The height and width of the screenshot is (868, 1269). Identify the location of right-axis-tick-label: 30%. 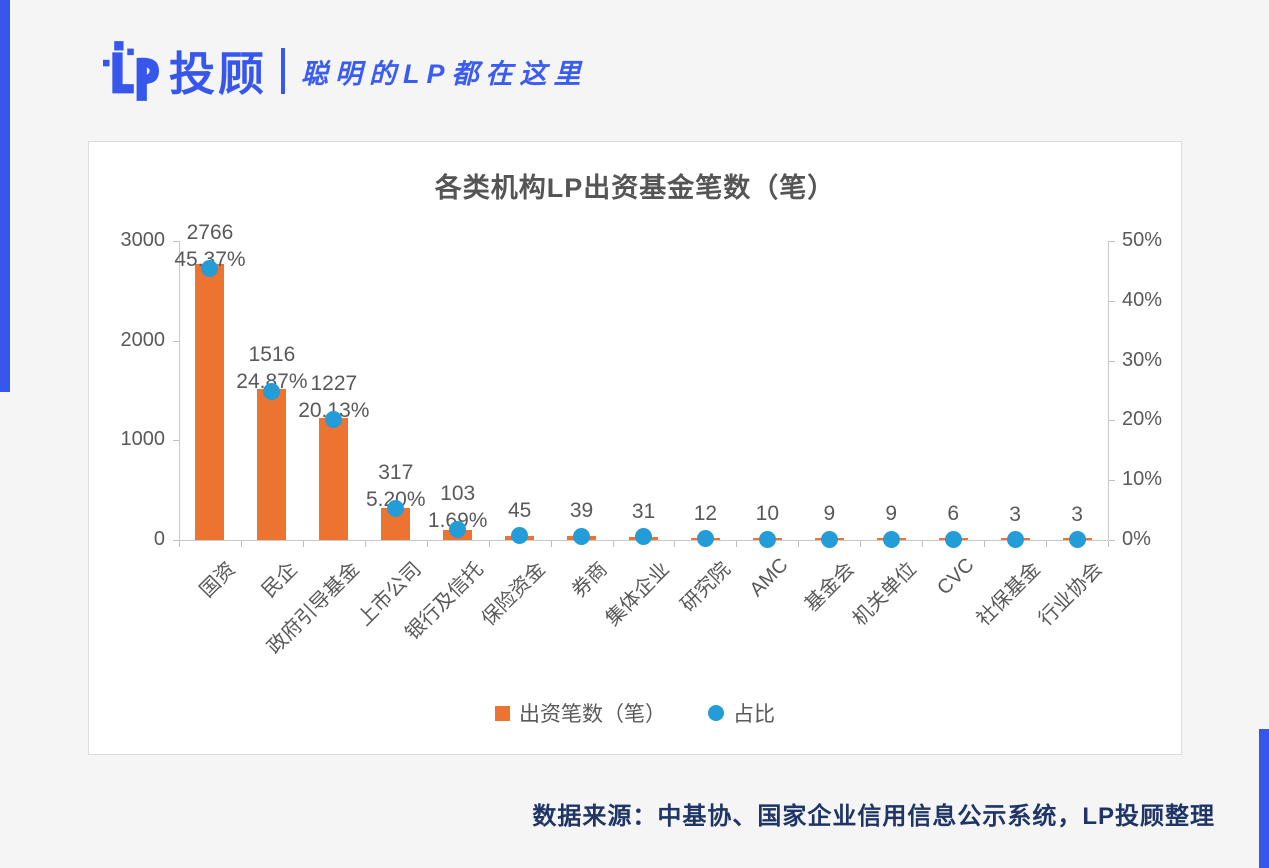
(1142, 359).